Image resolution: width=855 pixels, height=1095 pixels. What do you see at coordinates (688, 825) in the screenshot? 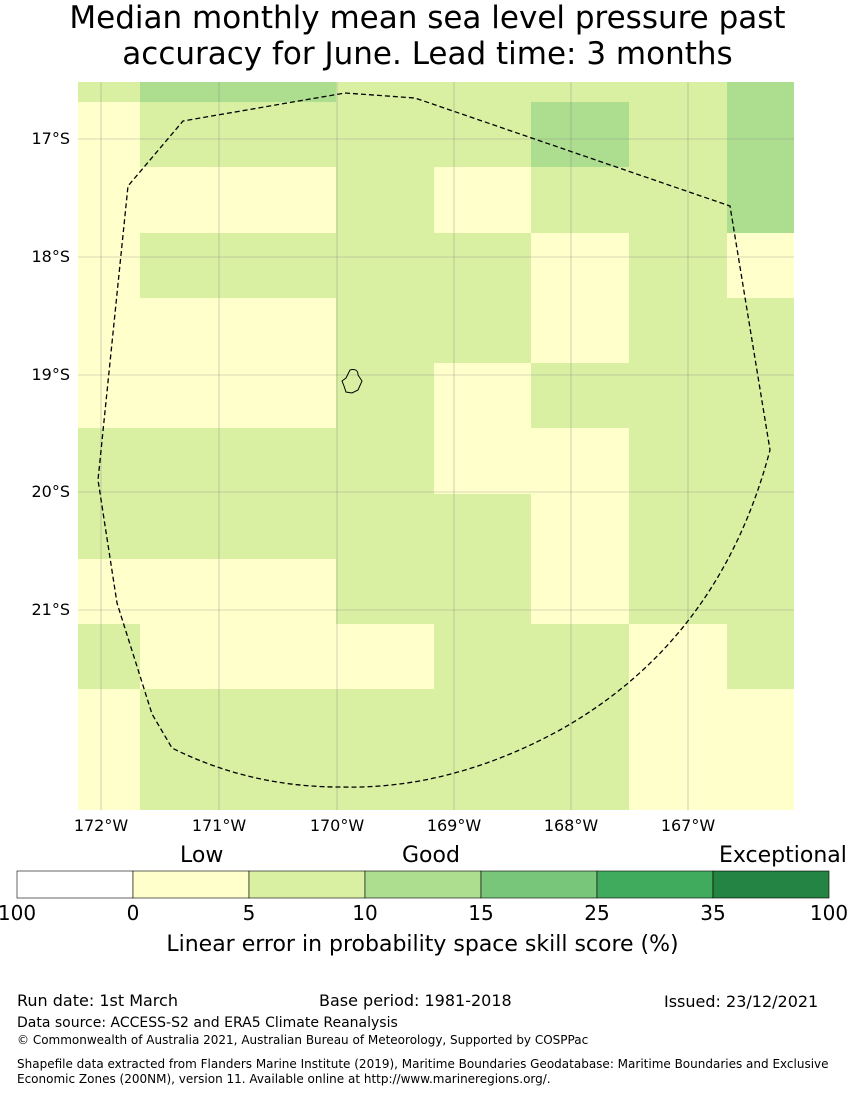
I see `x-tick-label: 167°W` at bounding box center [688, 825].